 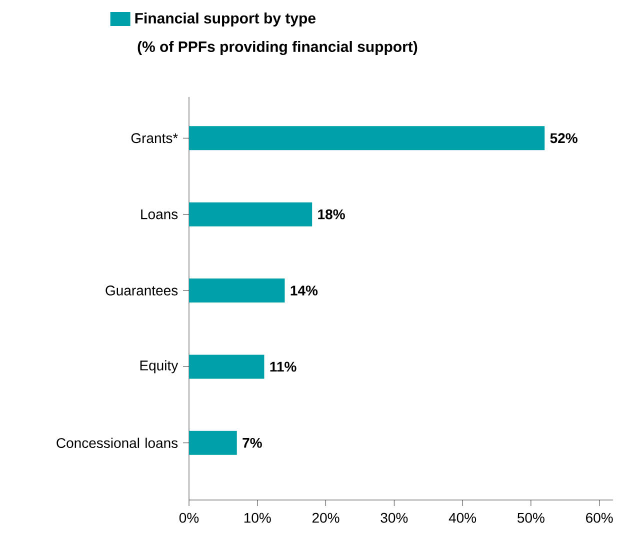 I want to click on x-tick-label: 40%, so click(x=462, y=517).